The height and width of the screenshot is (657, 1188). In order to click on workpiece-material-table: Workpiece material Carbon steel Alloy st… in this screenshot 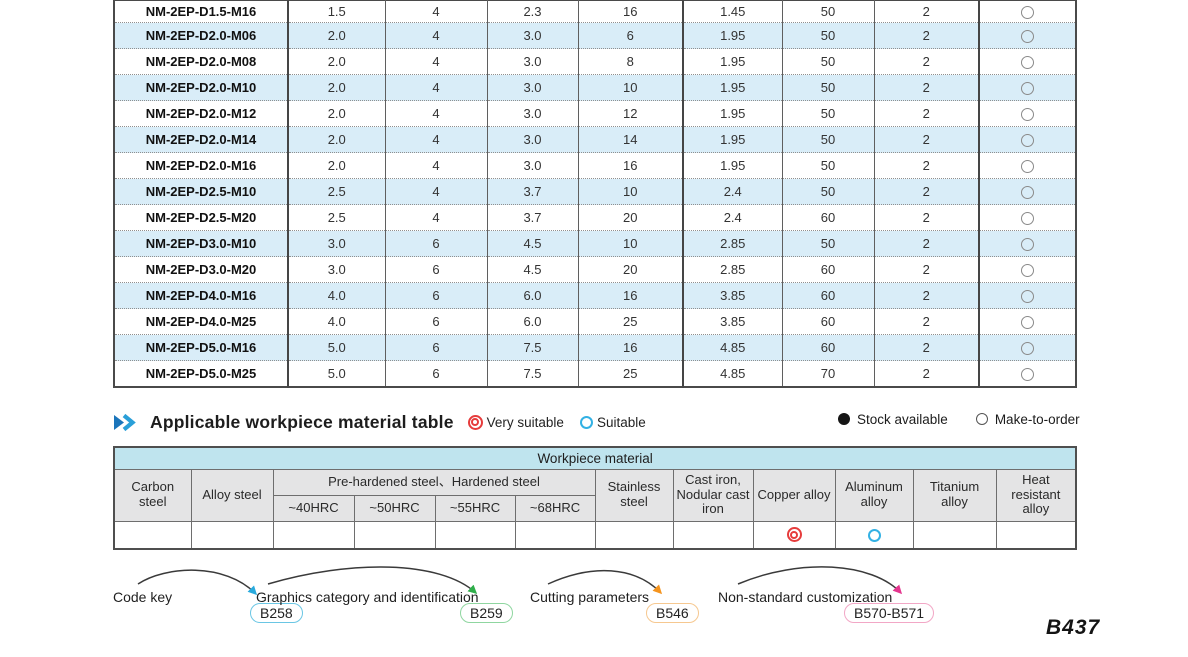, I will do `click(595, 498)`.